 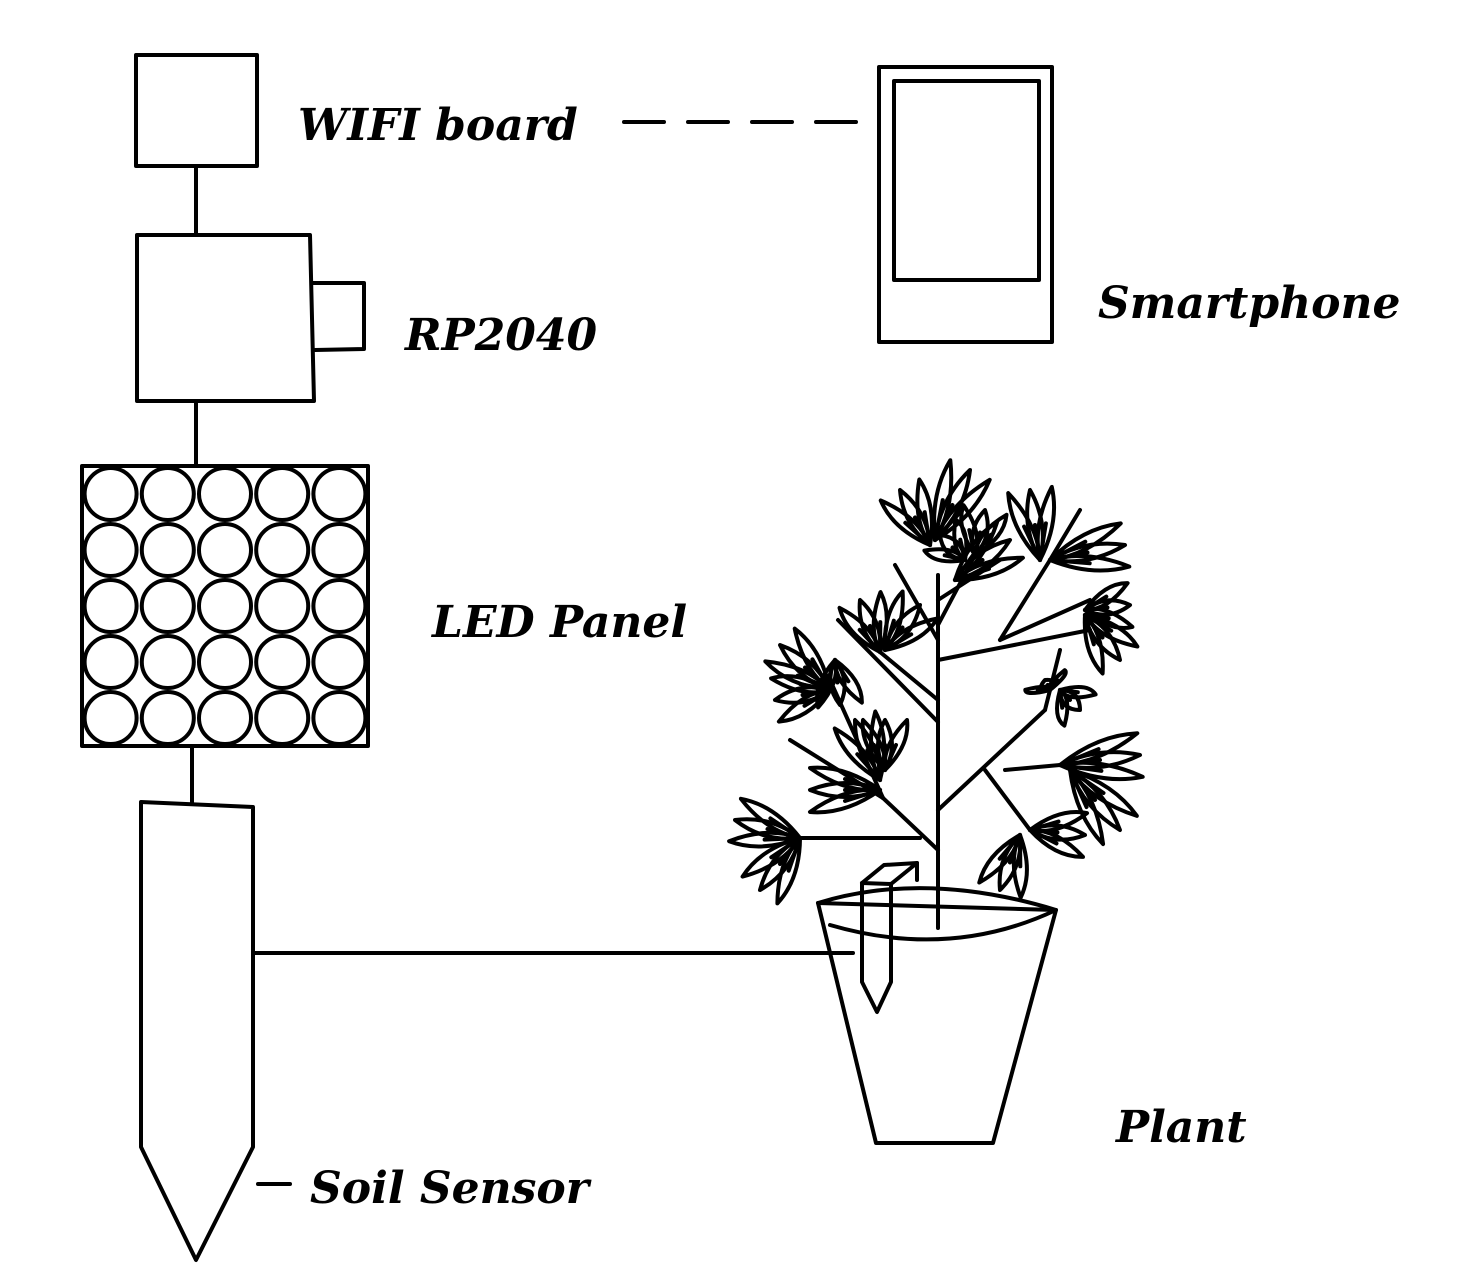 I want to click on plant-stems, so click(x=940, y=719).